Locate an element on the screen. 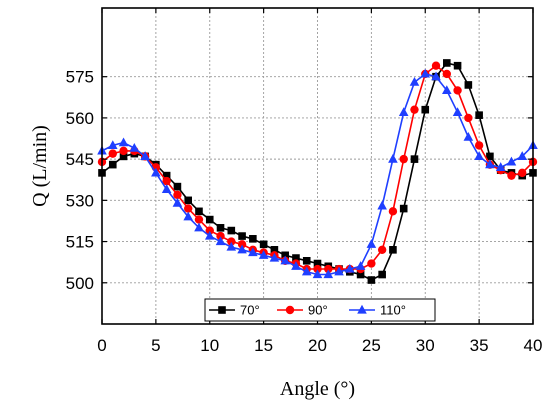 This screenshot has height=413, width=550. y-tick-label: 560 is located at coordinates (80, 118).